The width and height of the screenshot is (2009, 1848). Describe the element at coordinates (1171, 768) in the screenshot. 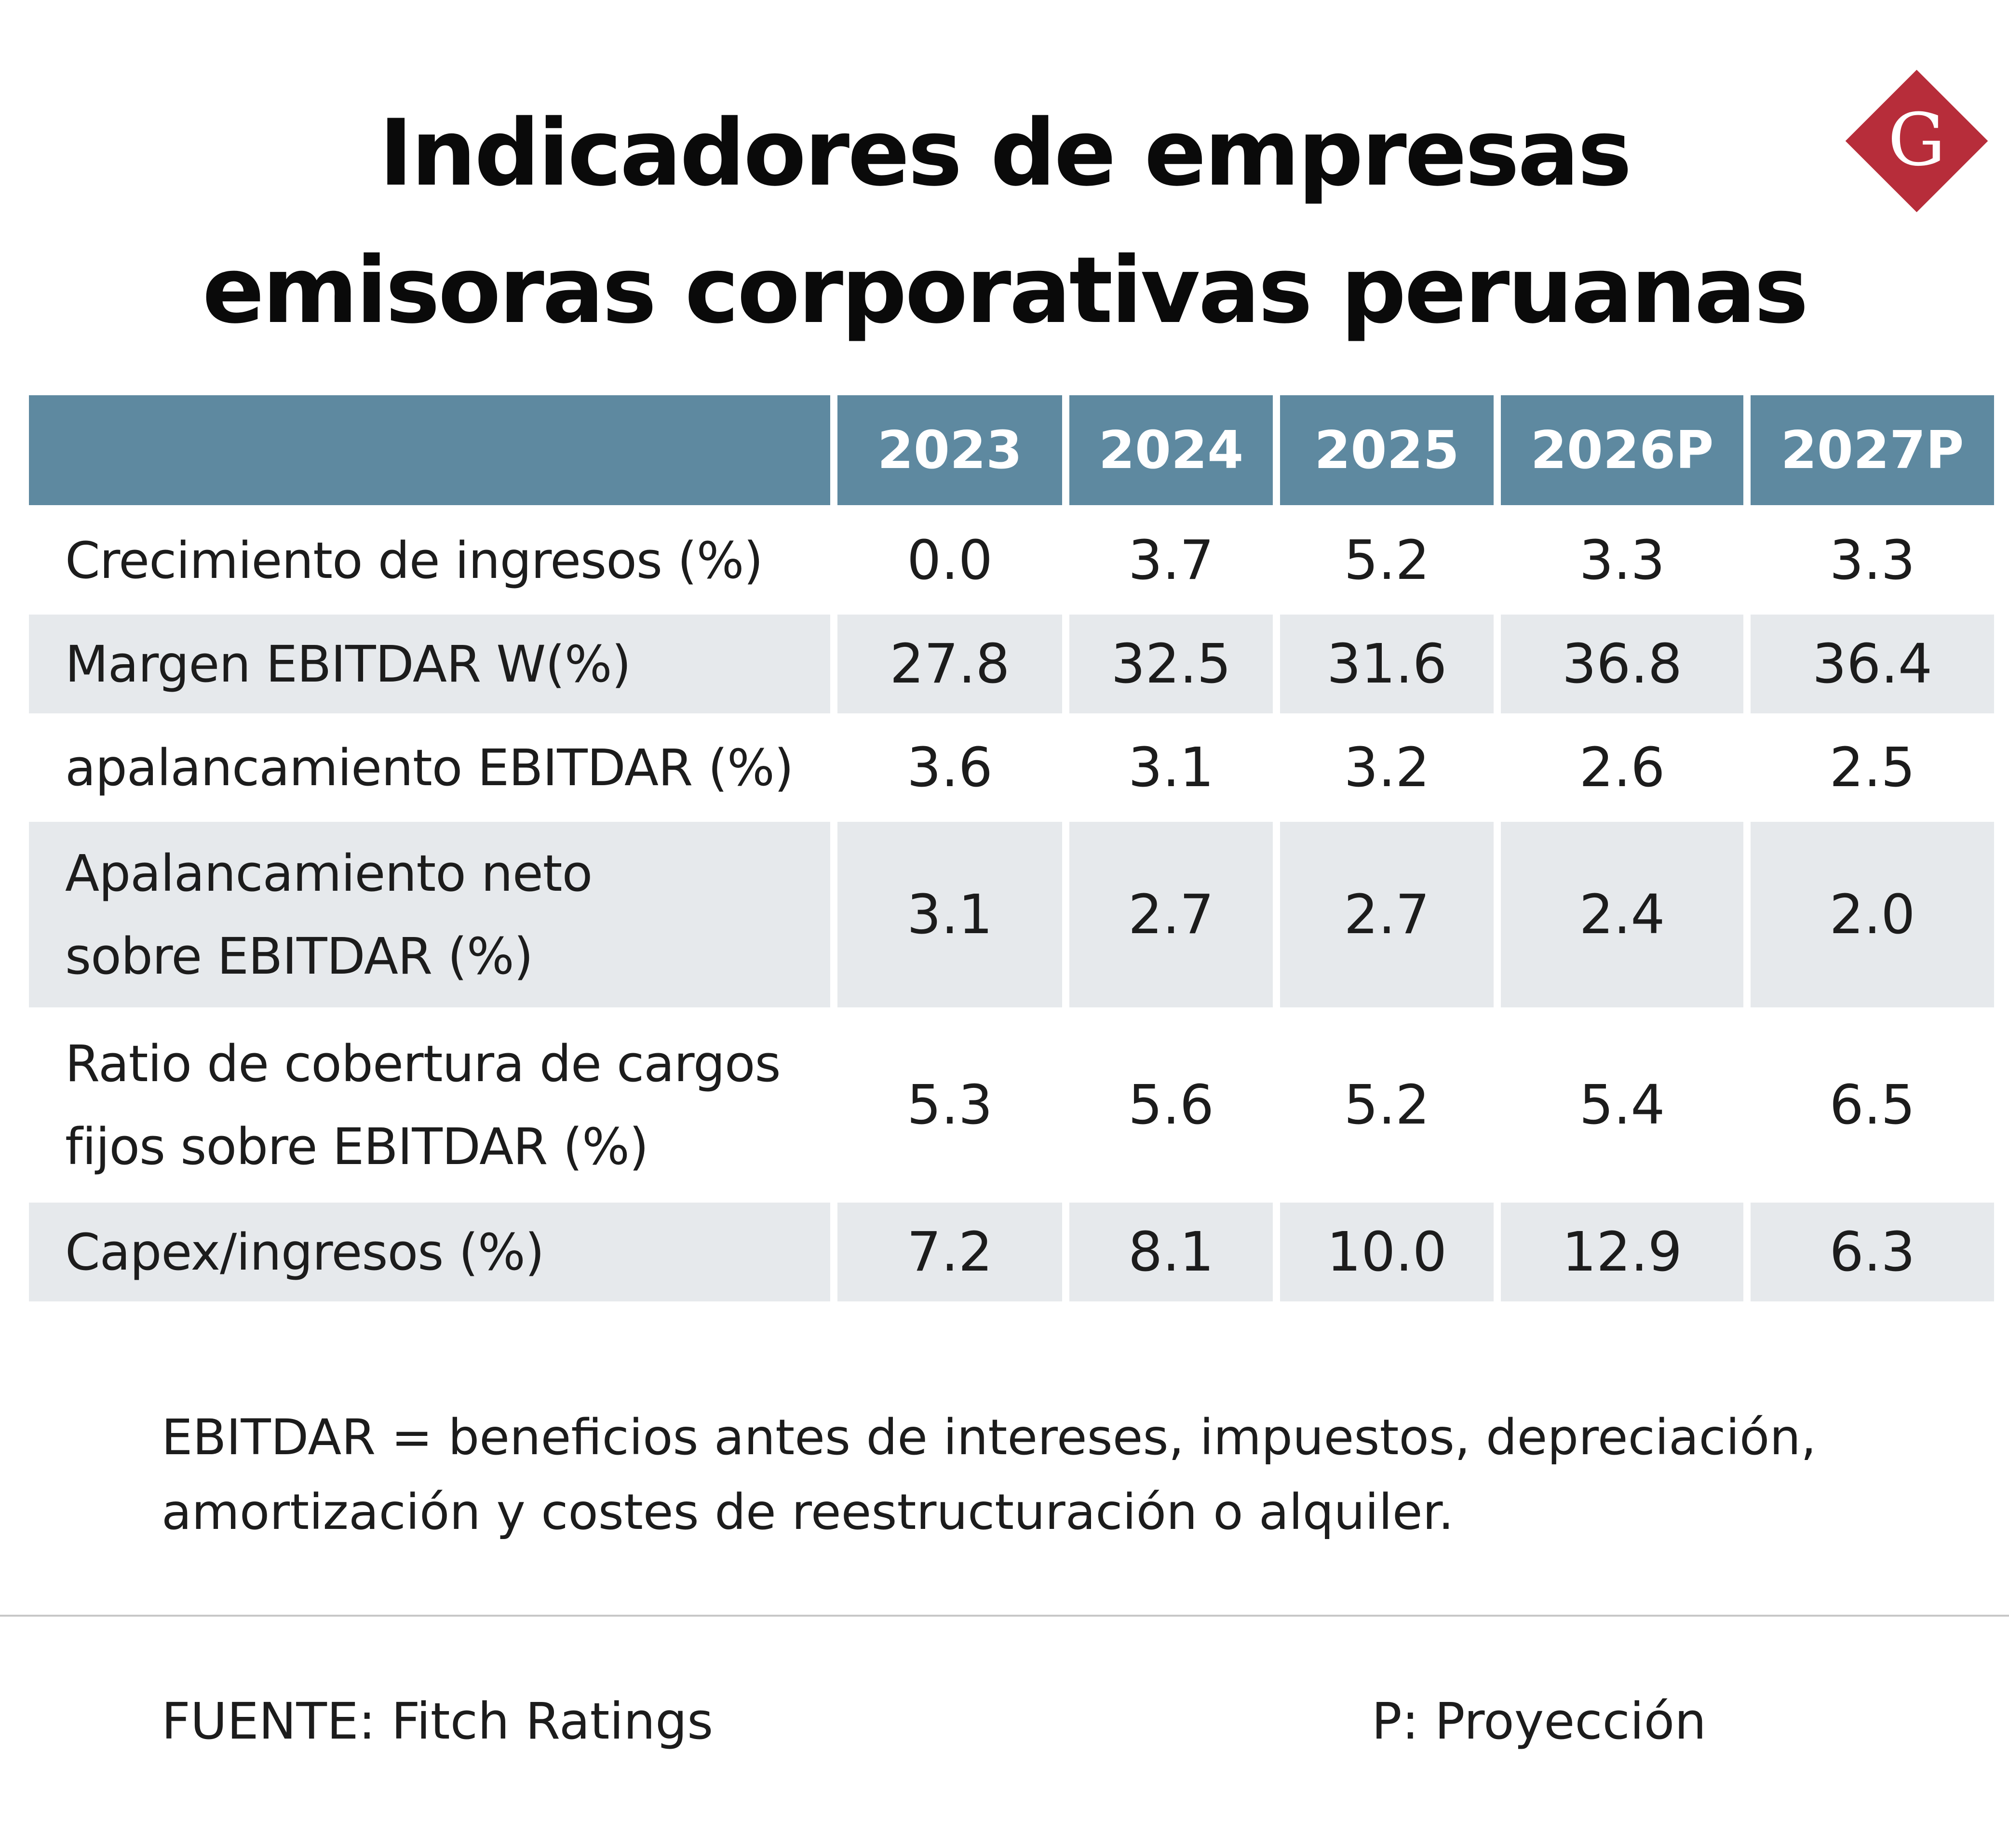

I see `table-cell-r3-2024: 3.1` at that location.